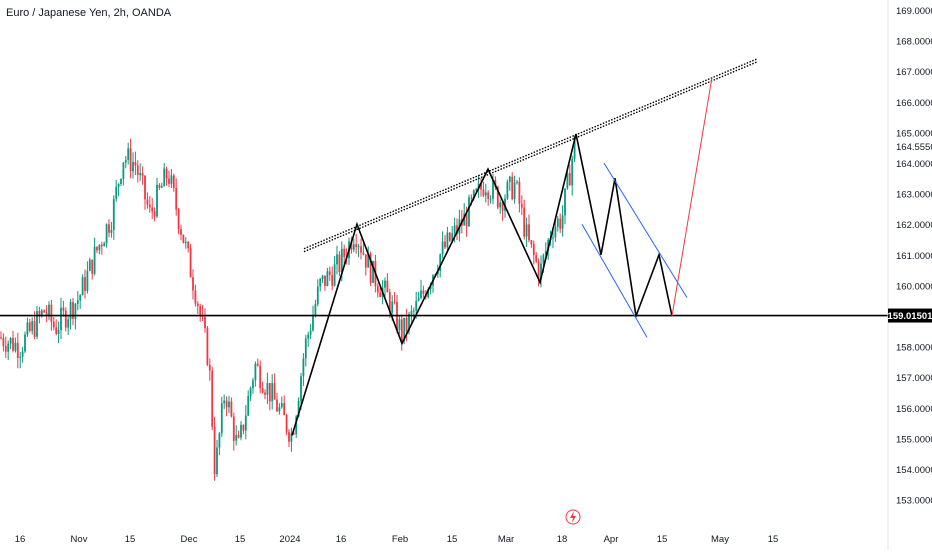  What do you see at coordinates (914, 42) in the screenshot?
I see `price-axis-tick-label: 168.00000` at bounding box center [914, 42].